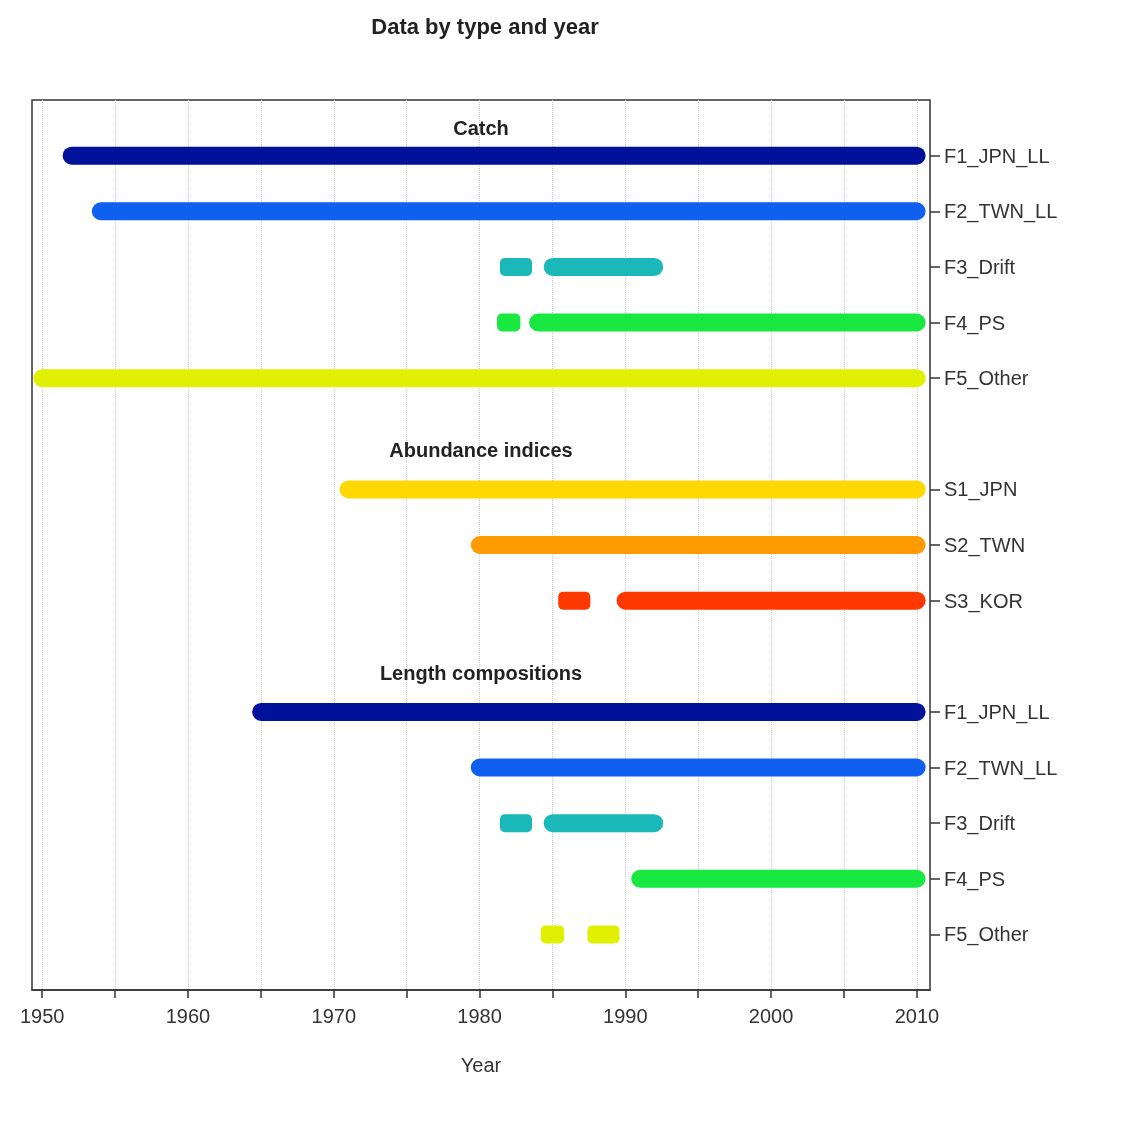  What do you see at coordinates (485, 26) in the screenshot?
I see `chart-title: Data by type and year` at bounding box center [485, 26].